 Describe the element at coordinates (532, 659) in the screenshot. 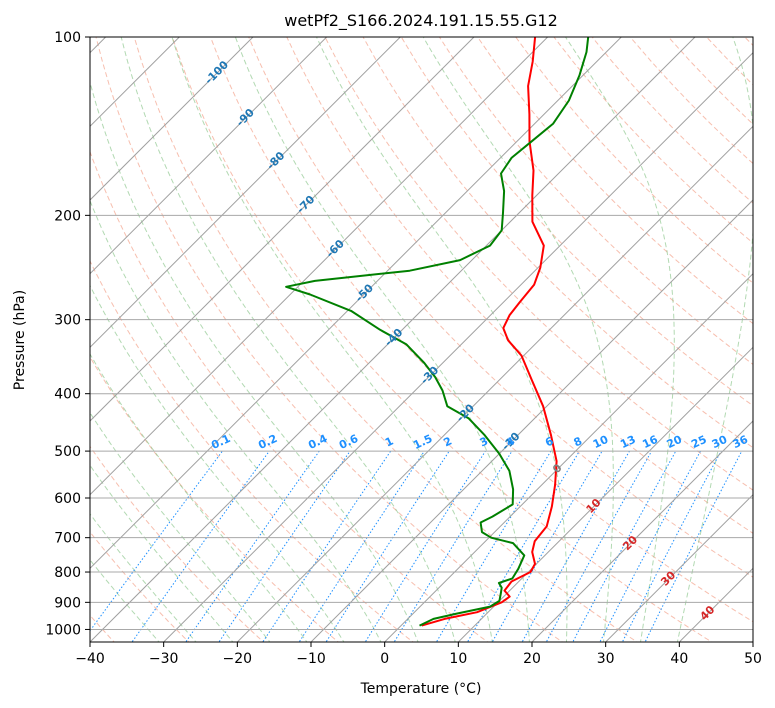

I see `x-tick-label: 20` at that location.